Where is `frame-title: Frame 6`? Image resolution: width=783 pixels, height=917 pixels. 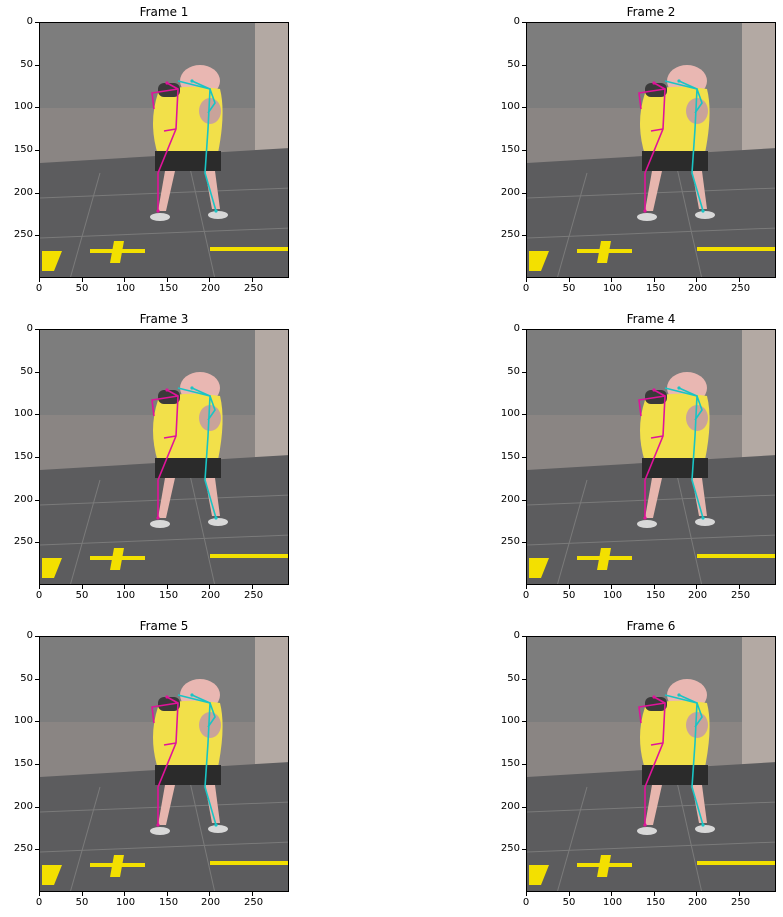
frame-title: Frame 6 is located at coordinates (651, 626).